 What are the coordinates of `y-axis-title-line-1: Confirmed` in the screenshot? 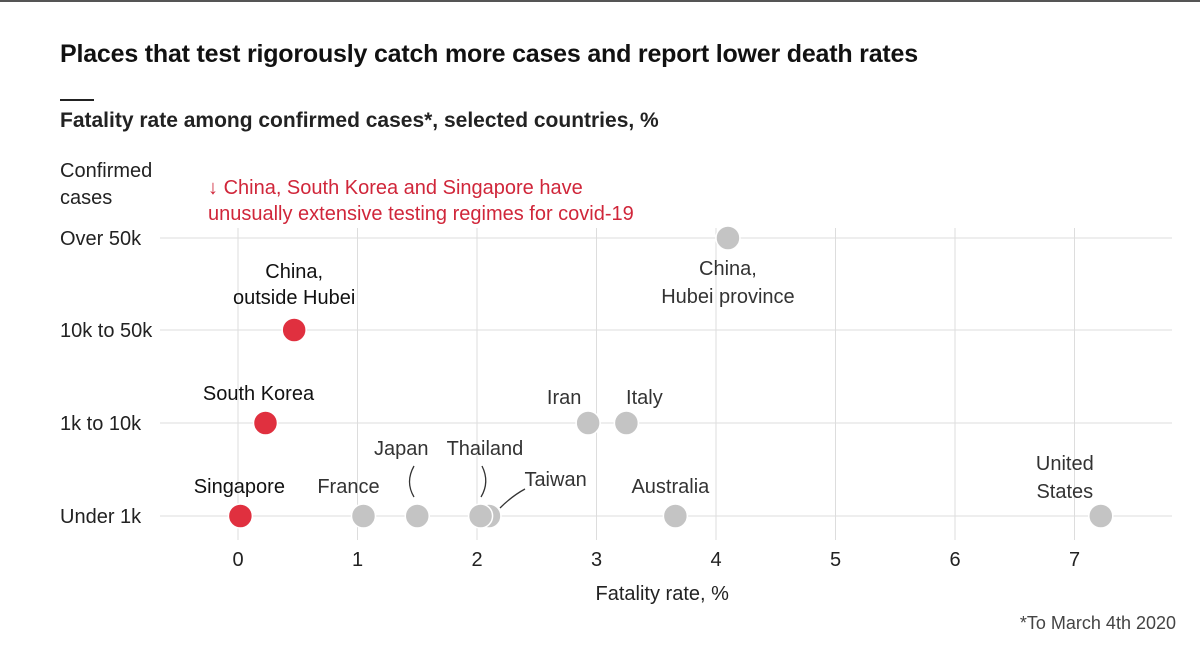 It's located at (106, 171).